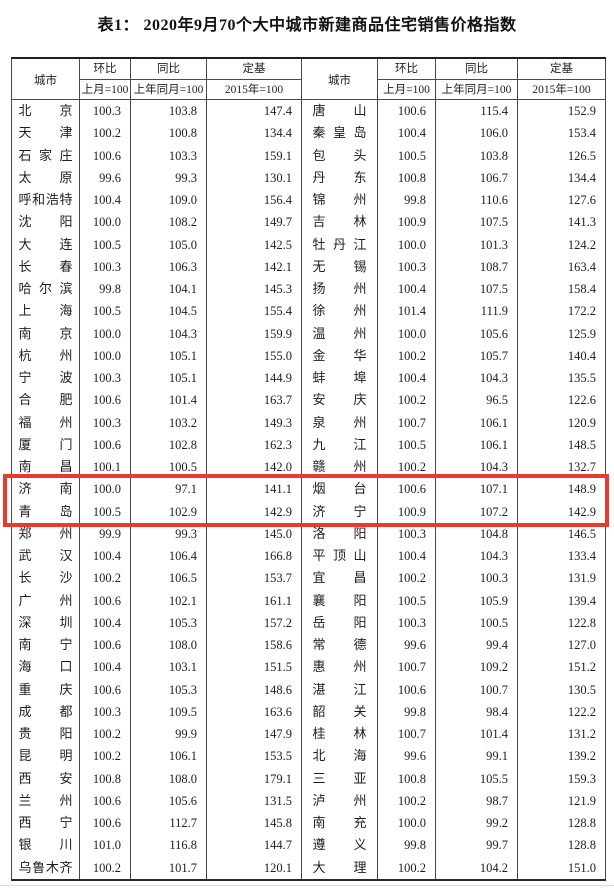 The height and width of the screenshot is (893, 614). What do you see at coordinates (46, 533) in the screenshot?
I see `city-cell: 郑州` at bounding box center [46, 533].